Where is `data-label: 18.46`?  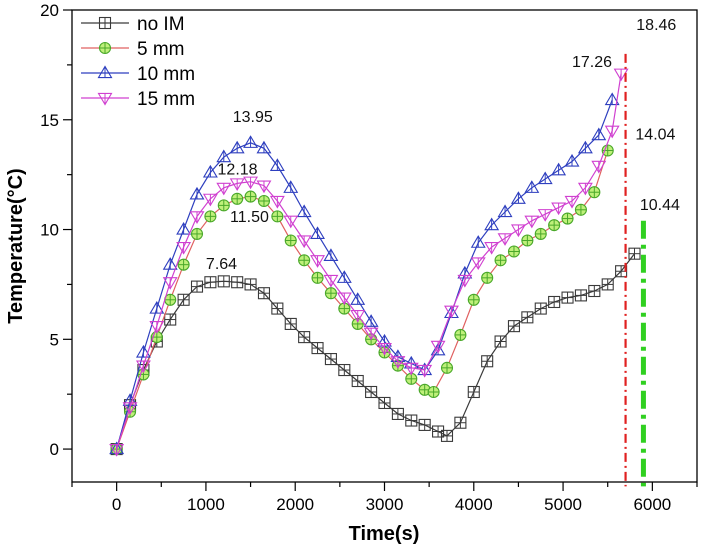
data-label: 18.46 is located at coordinates (656, 25).